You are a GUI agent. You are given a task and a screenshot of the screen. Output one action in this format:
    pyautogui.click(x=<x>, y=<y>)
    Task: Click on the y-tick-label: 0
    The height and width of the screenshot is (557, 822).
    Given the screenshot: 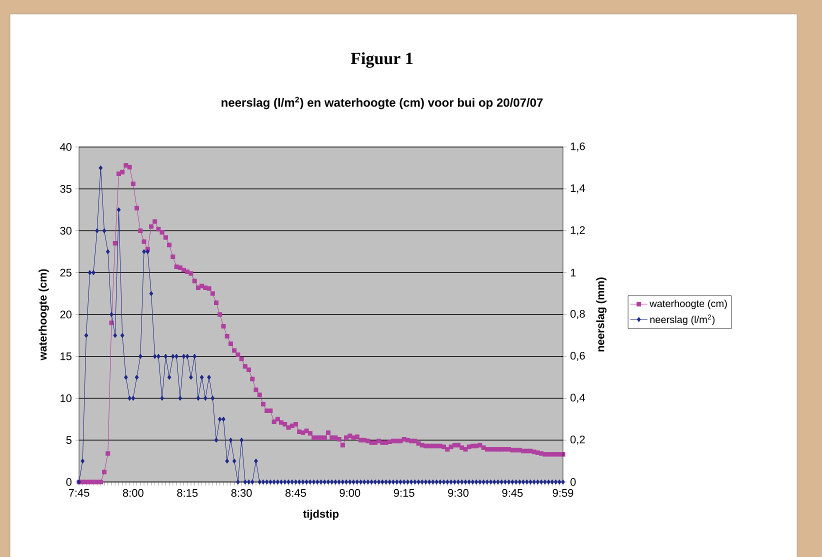 What is the action you would take?
    pyautogui.click(x=69, y=482)
    